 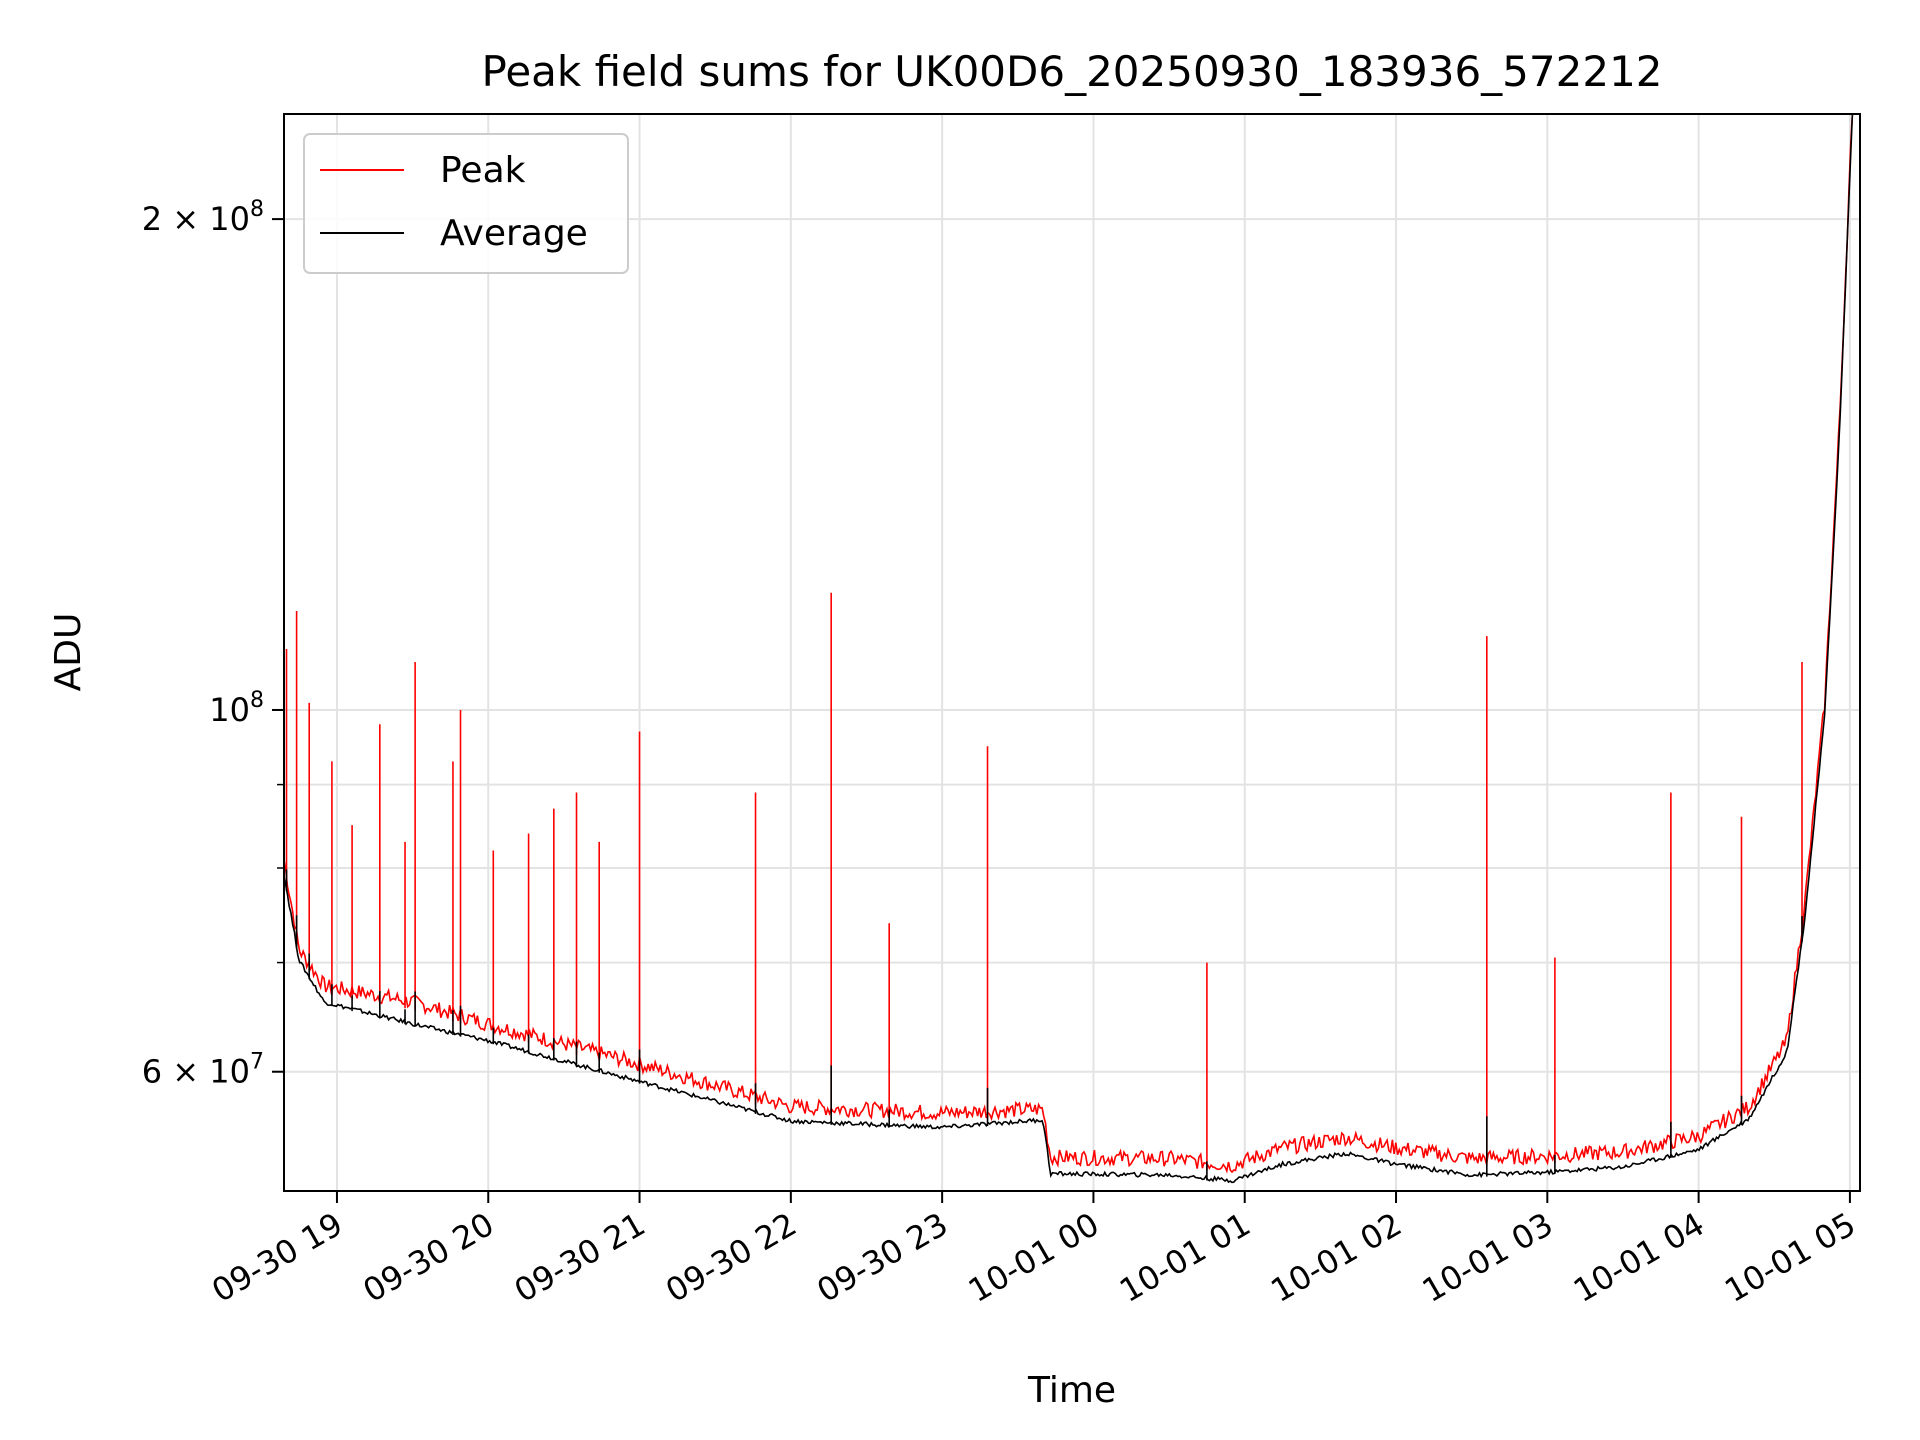 I want to click on y-tick-label: 108, so click(x=236, y=708).